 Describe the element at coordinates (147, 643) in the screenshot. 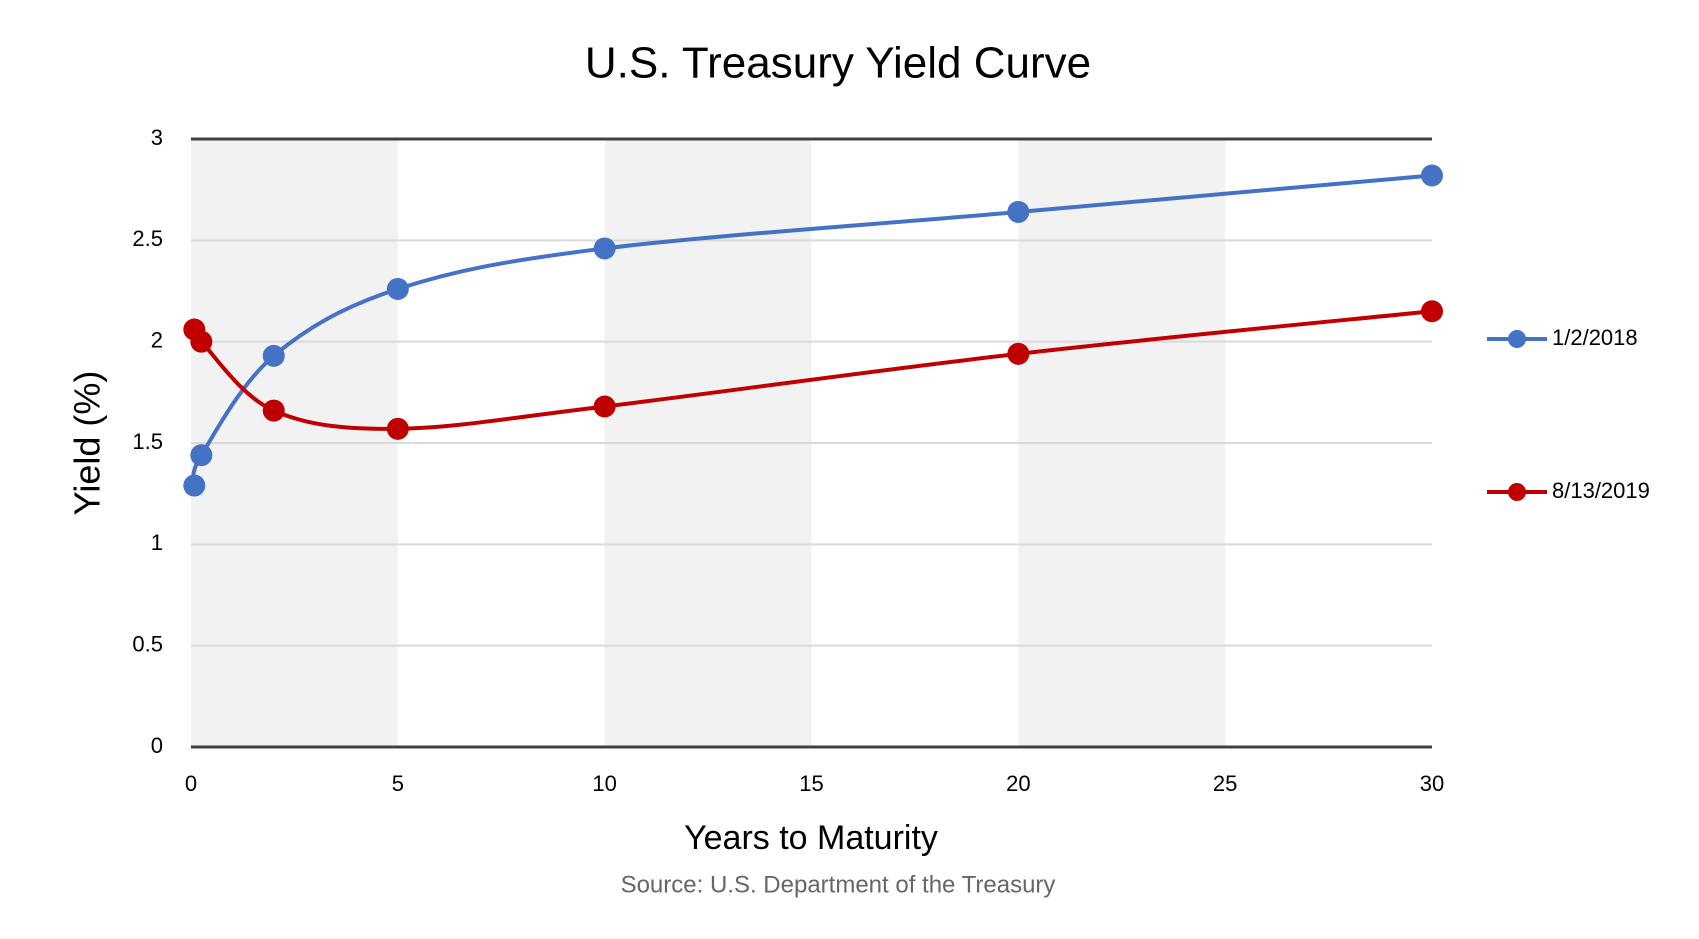

I see `y-tick-label: 0.5` at that location.